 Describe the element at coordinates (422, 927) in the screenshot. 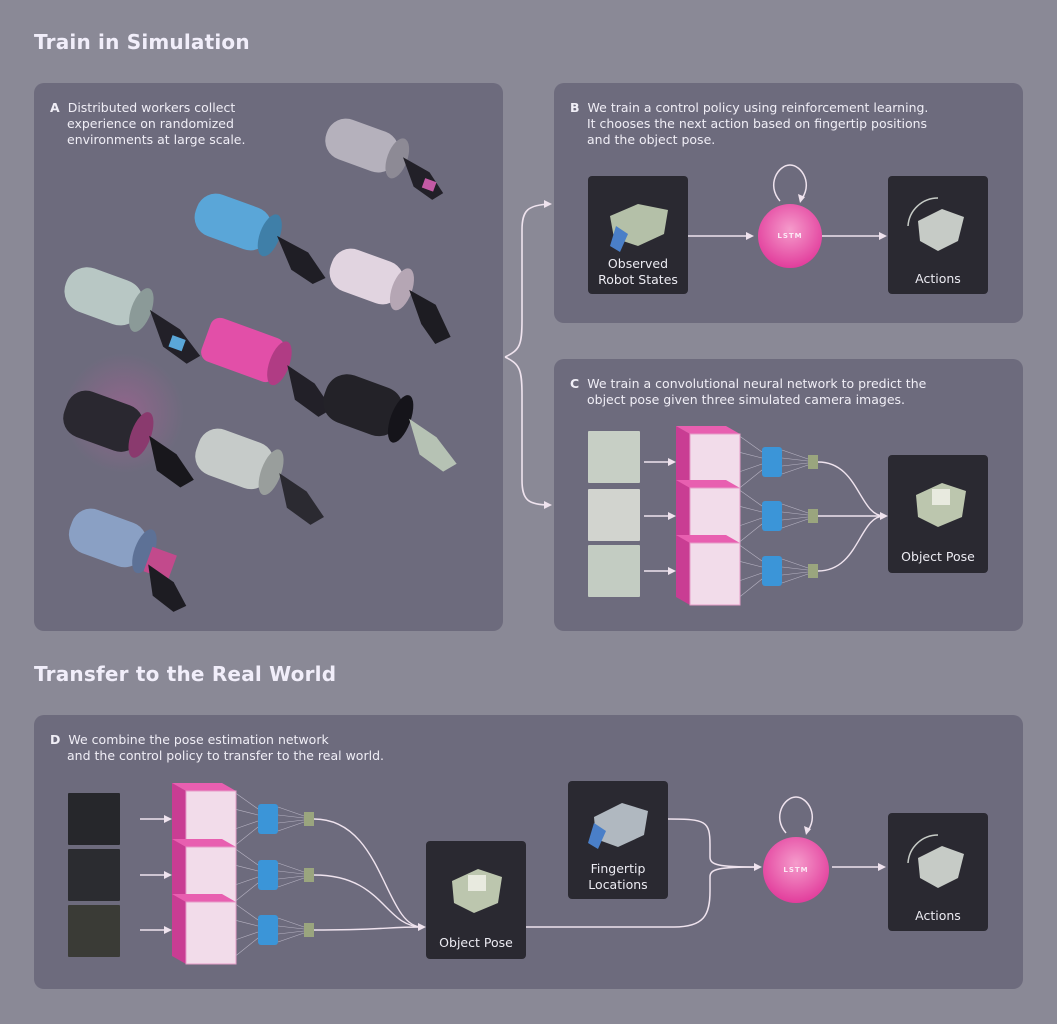

I see `cnn-d-merge-arrowhead` at that location.